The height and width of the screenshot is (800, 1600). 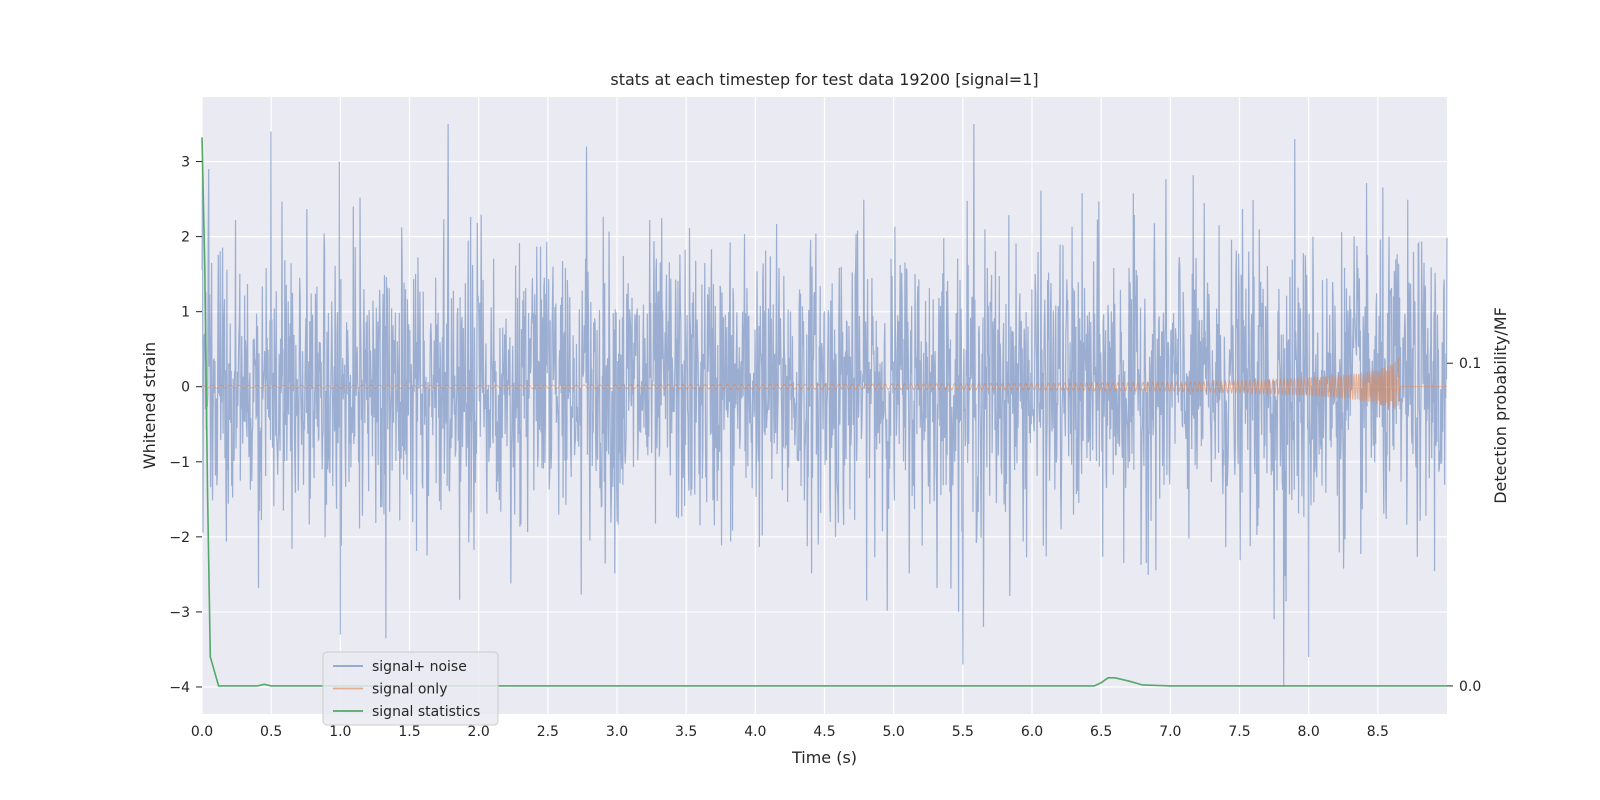 I want to click on x-axis-label: Time (s), so click(x=824, y=757).